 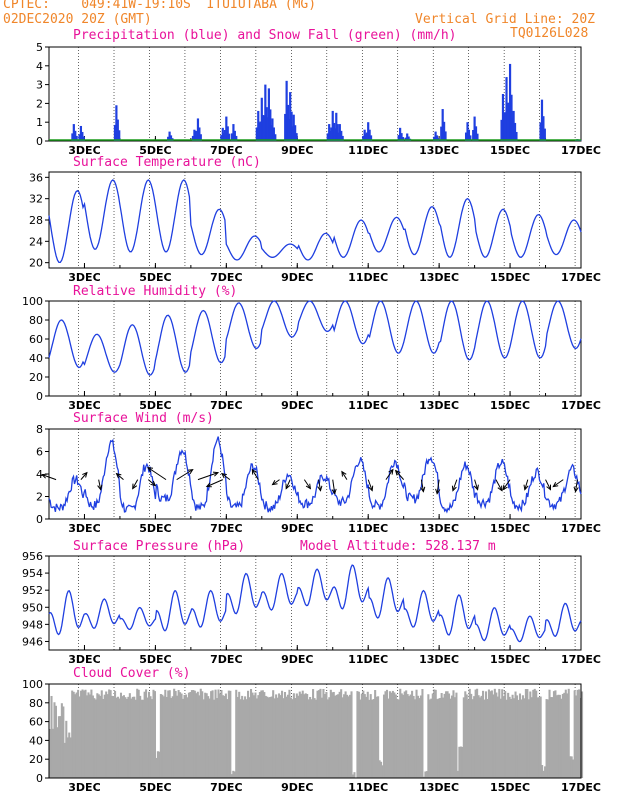 What do you see at coordinates (297, 405) in the screenshot?
I see `humidity-x-tick-label: 9DEC` at bounding box center [297, 405].